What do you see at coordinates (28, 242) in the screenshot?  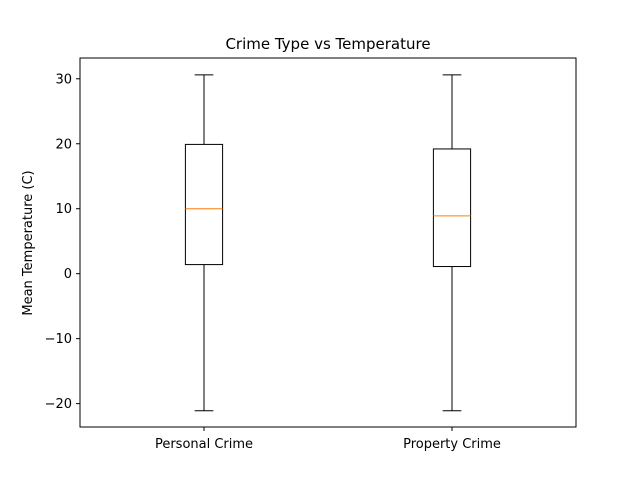 I see `y-axis-label: Mean Temperature (C)` at bounding box center [28, 242].